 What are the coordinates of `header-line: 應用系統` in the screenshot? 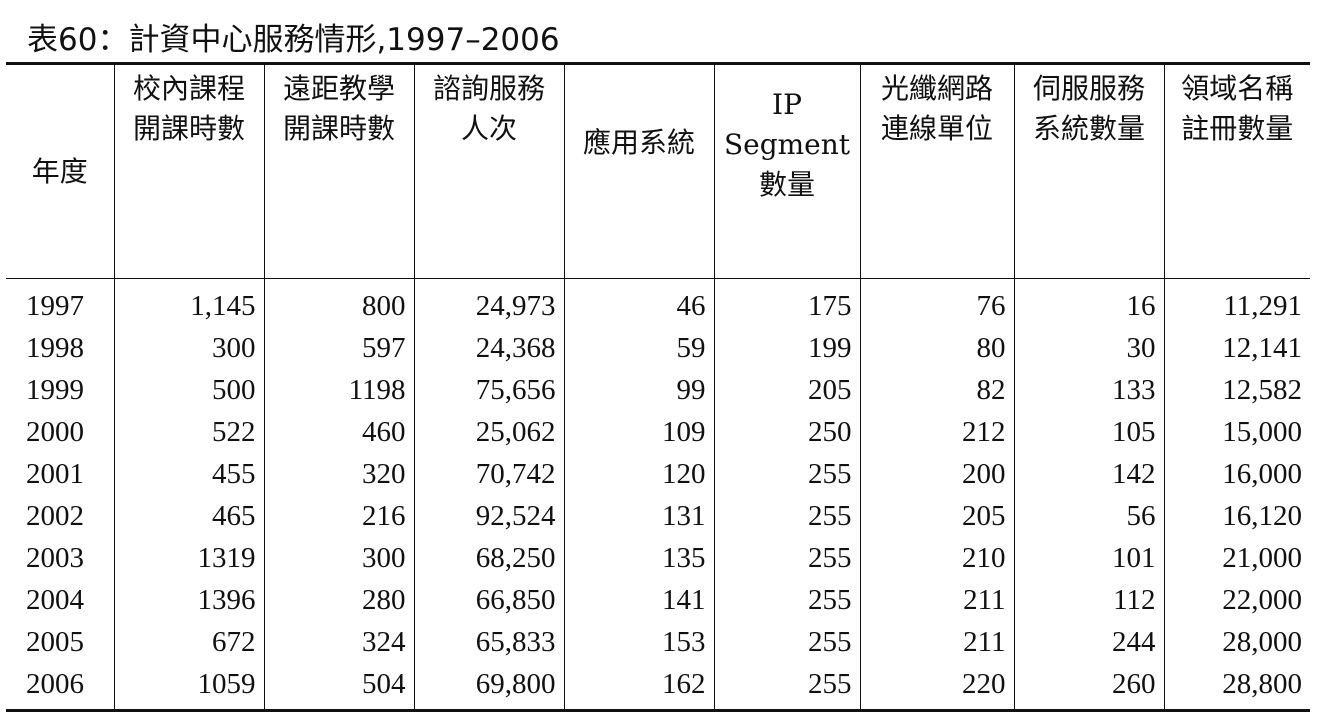 It's located at (638, 142).